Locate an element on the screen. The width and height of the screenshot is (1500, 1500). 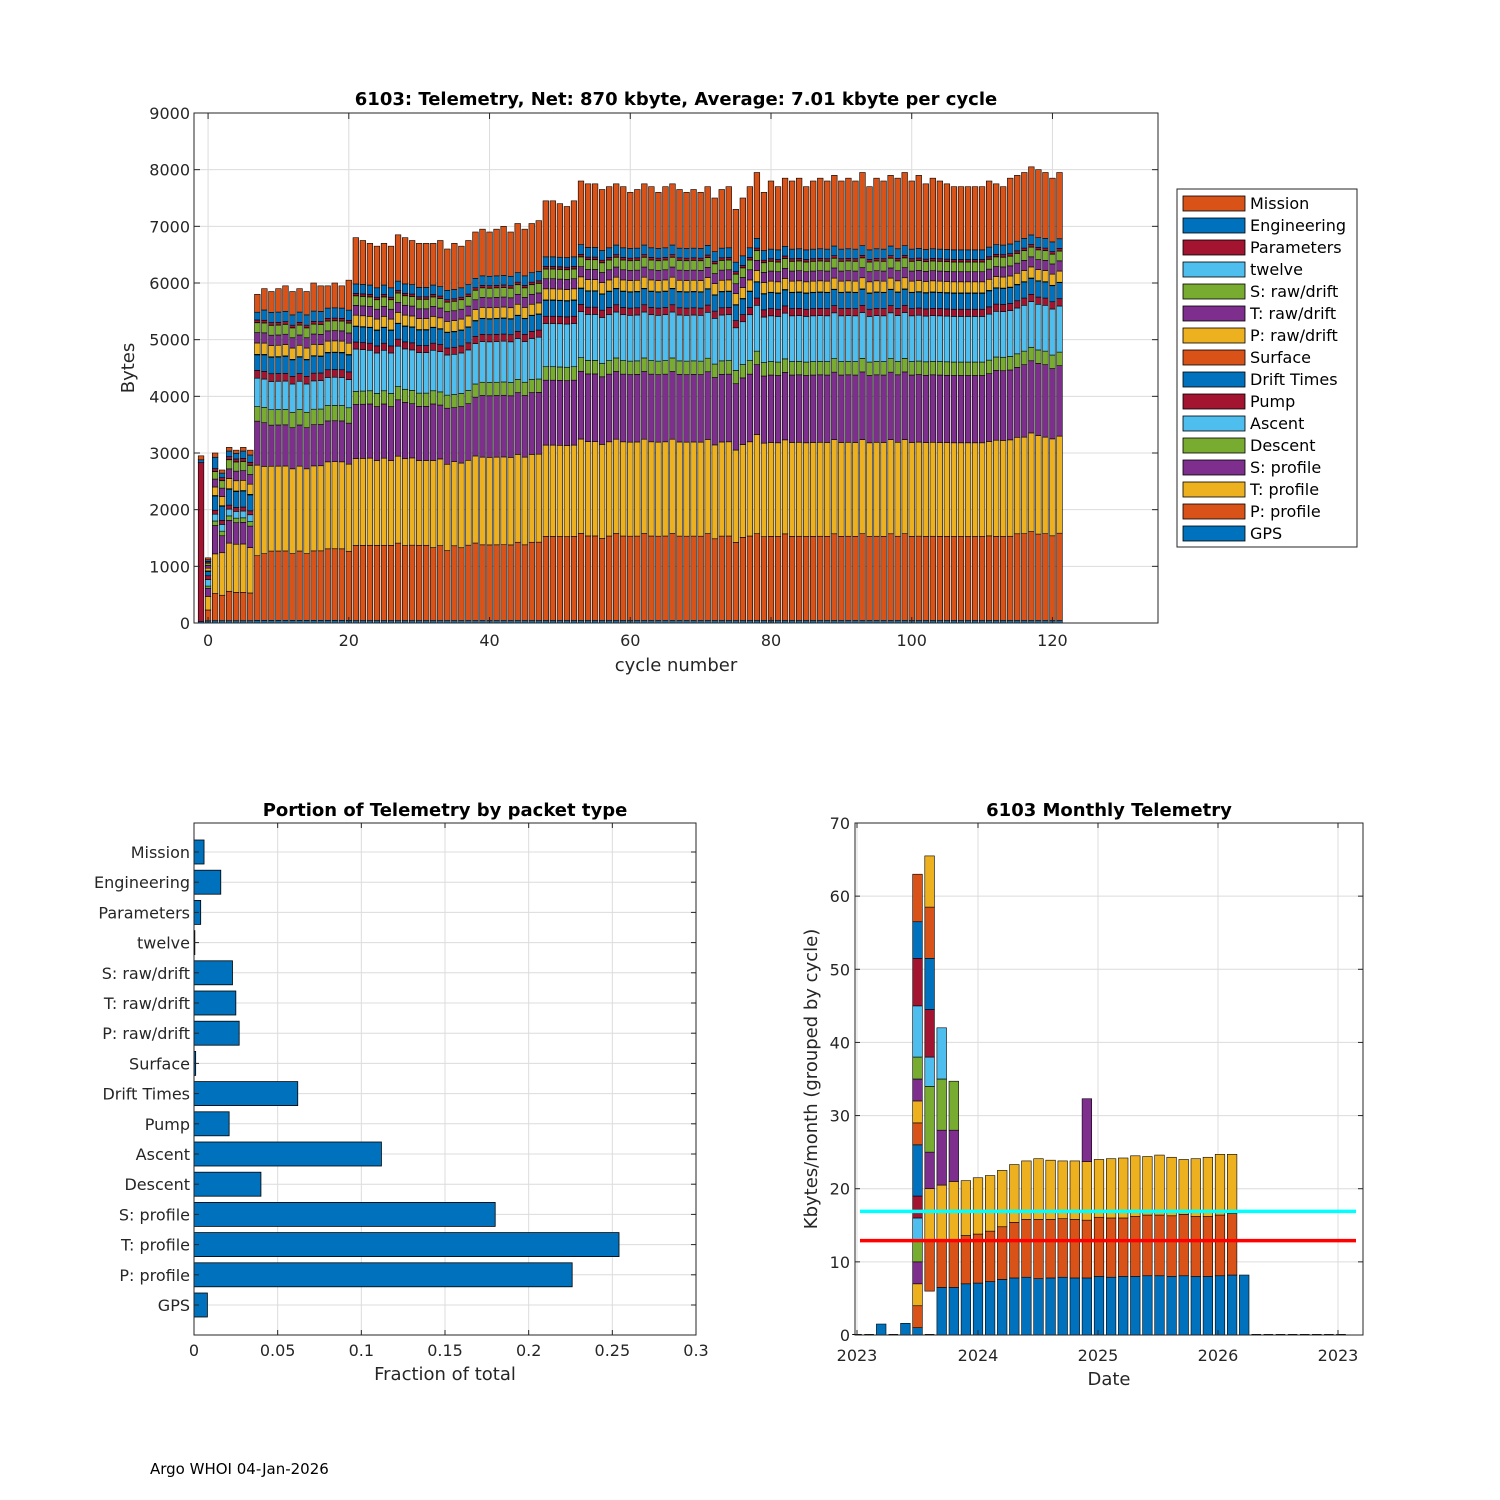
y-tick-label: Engineering is located at coordinates (142, 882).